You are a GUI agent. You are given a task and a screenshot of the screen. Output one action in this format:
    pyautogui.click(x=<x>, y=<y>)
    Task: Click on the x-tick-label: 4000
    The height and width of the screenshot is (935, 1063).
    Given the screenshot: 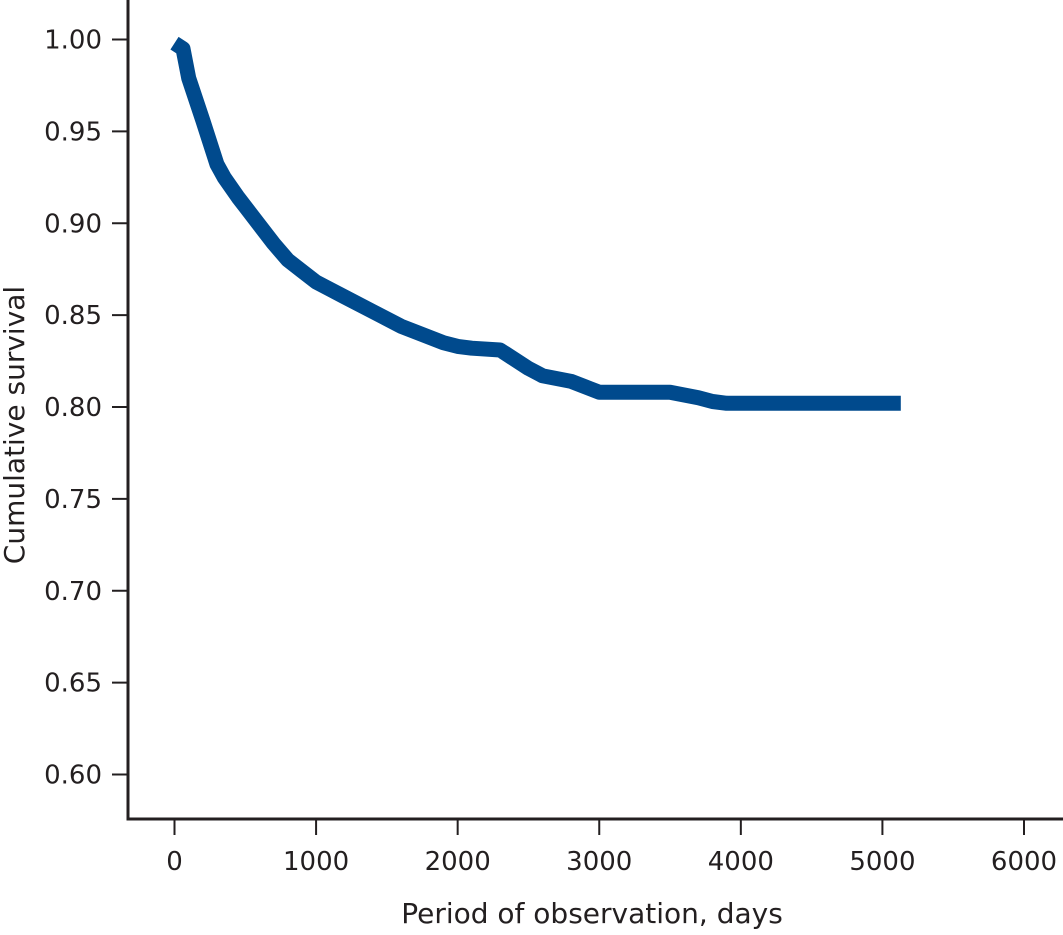 What is the action you would take?
    pyautogui.click(x=741, y=862)
    